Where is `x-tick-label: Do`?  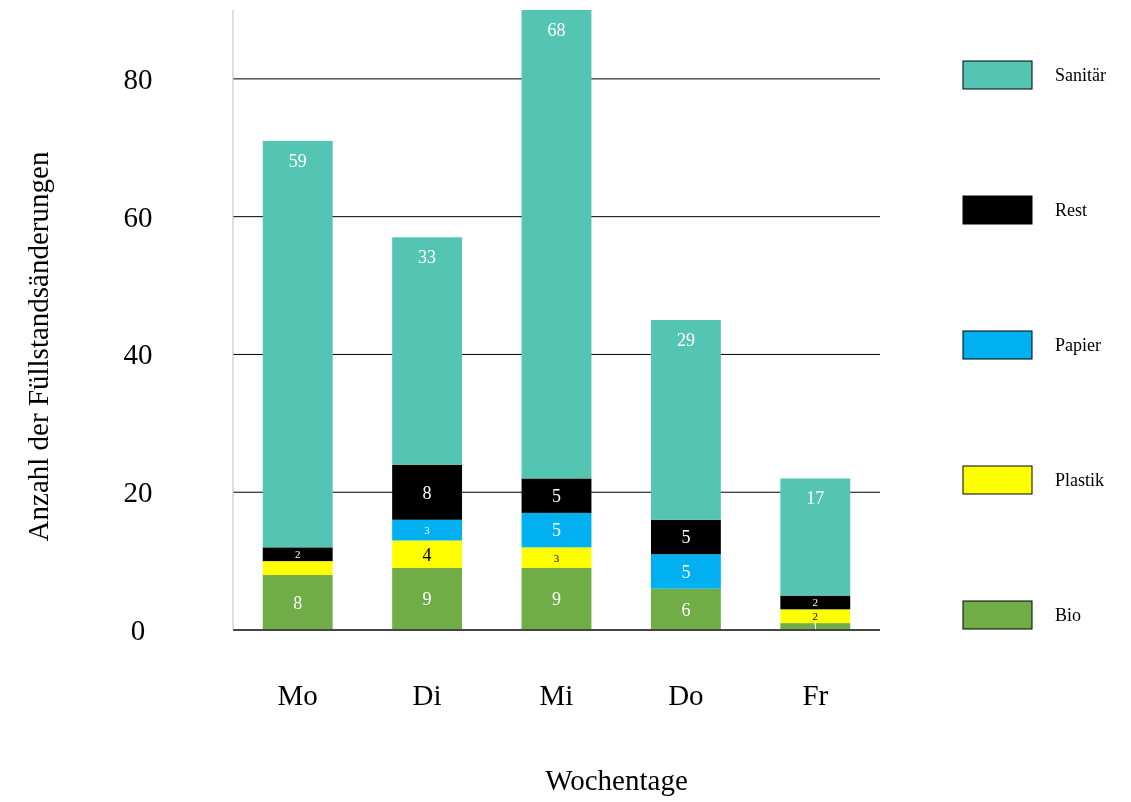
x-tick-label: Do is located at coordinates (686, 695).